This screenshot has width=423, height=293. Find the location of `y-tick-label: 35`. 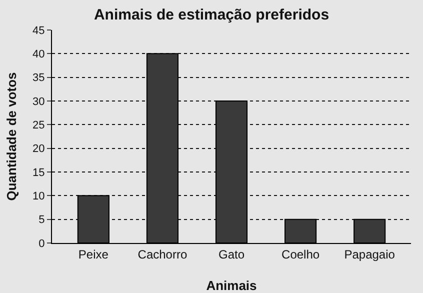

y-tick-label: 35 is located at coordinates (38, 78).